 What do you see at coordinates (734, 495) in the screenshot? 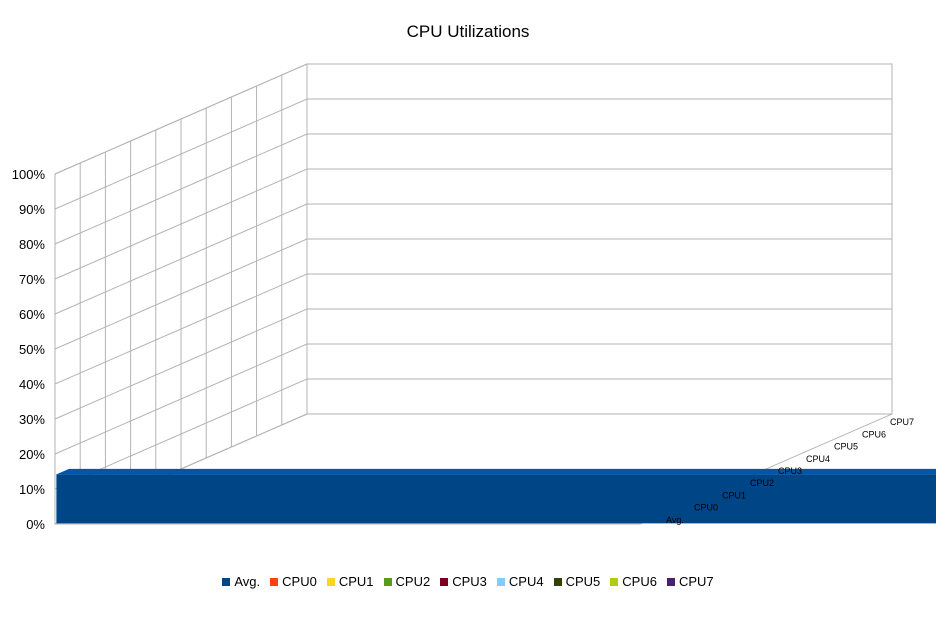
I see `series-axis-label: CPU1` at bounding box center [734, 495].